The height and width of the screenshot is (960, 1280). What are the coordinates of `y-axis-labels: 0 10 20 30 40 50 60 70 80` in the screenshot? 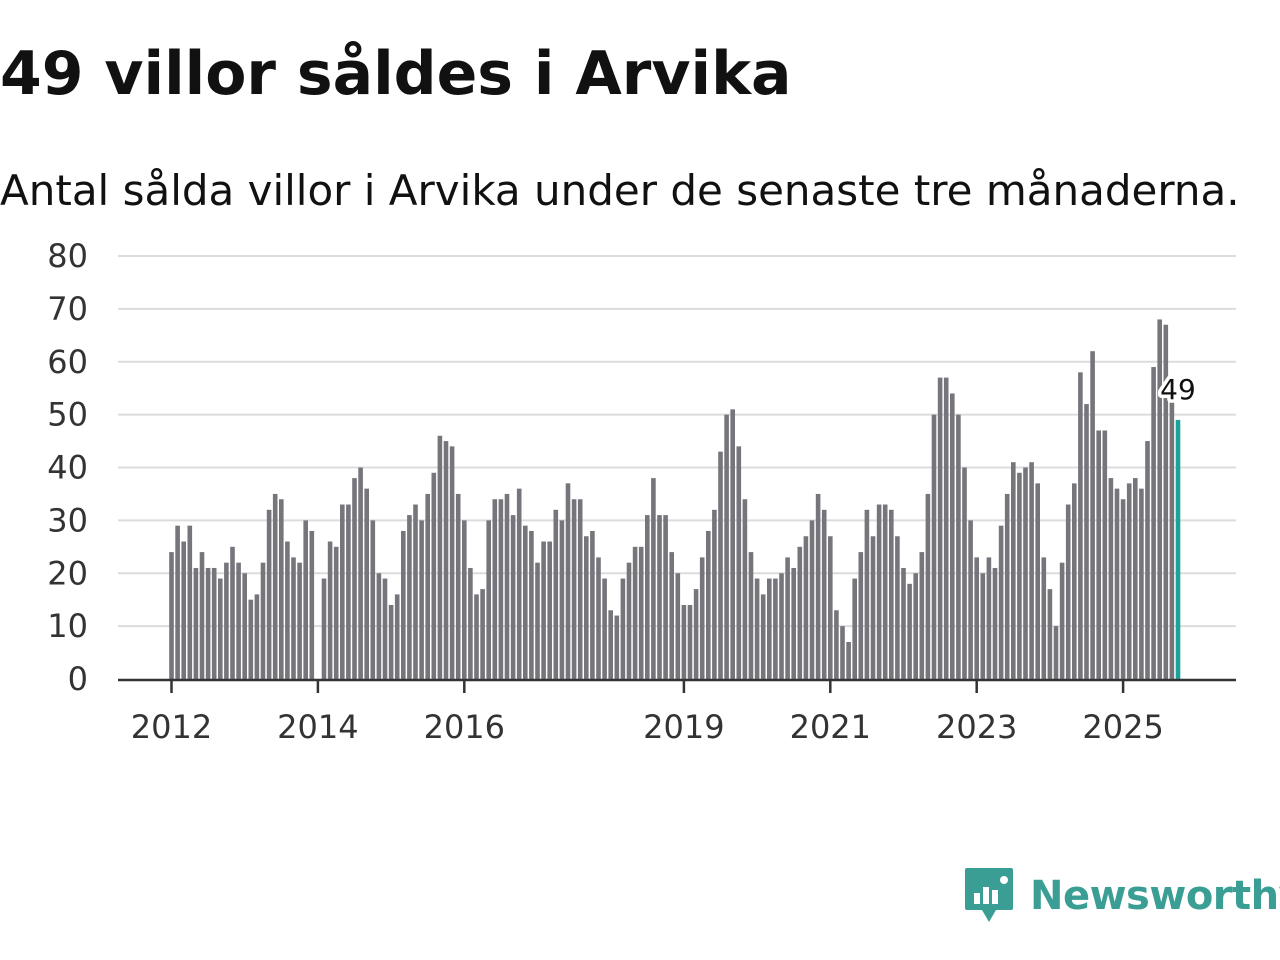 It's located at (67, 467).